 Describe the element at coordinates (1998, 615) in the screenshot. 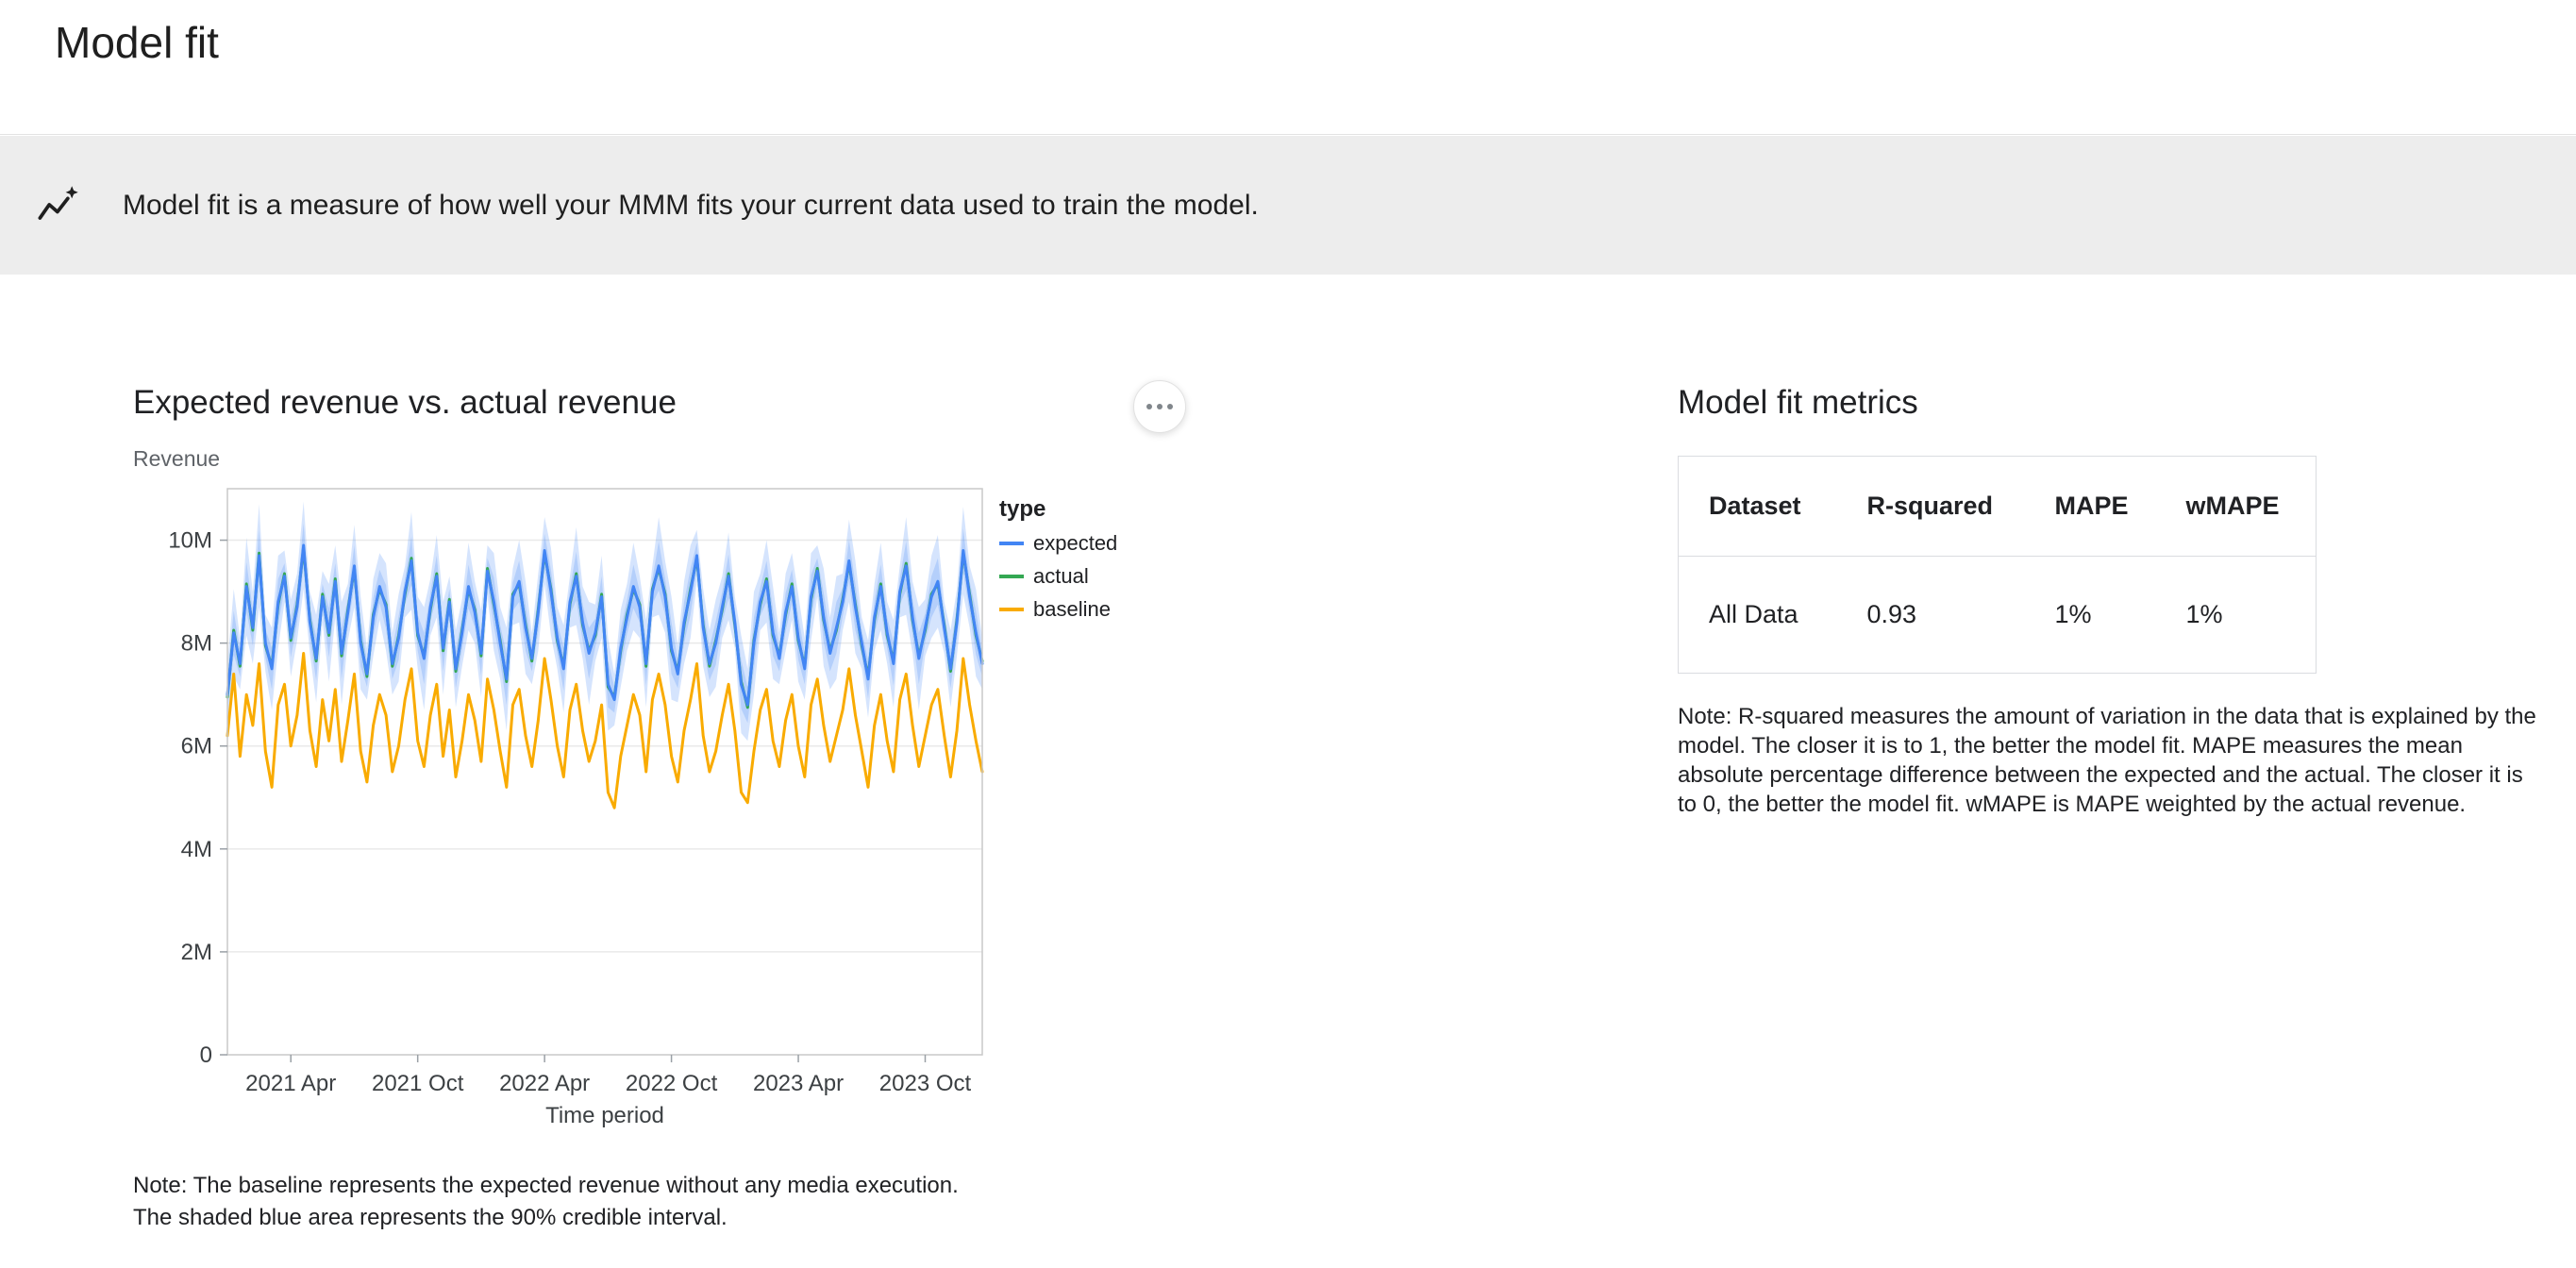

I see `metrics-table-row: All Data 0.93 1% 1%` at that location.